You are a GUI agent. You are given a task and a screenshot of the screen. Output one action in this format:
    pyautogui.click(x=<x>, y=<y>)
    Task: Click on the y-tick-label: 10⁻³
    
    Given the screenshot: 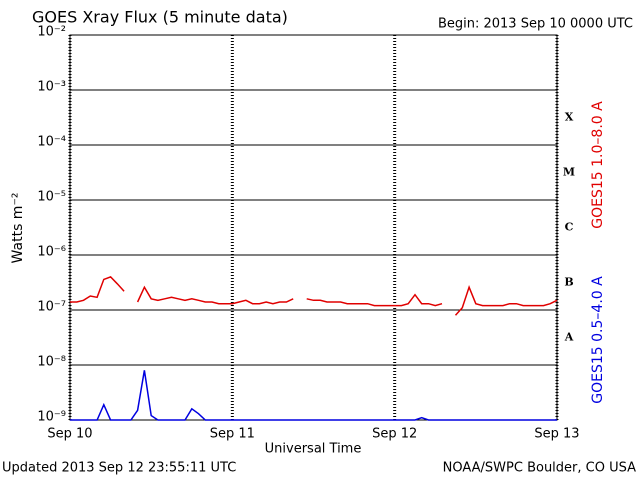 What is the action you would take?
    pyautogui.click(x=51, y=87)
    